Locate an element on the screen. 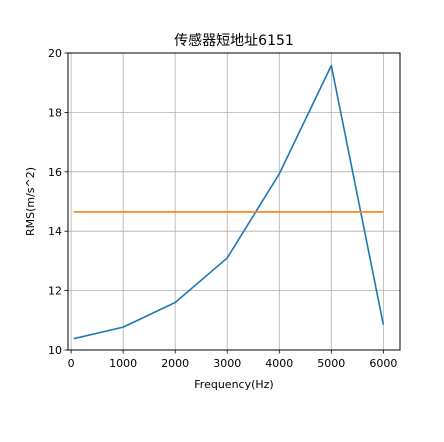  x-axis-title: Frequency(Hz) is located at coordinates (233, 384).